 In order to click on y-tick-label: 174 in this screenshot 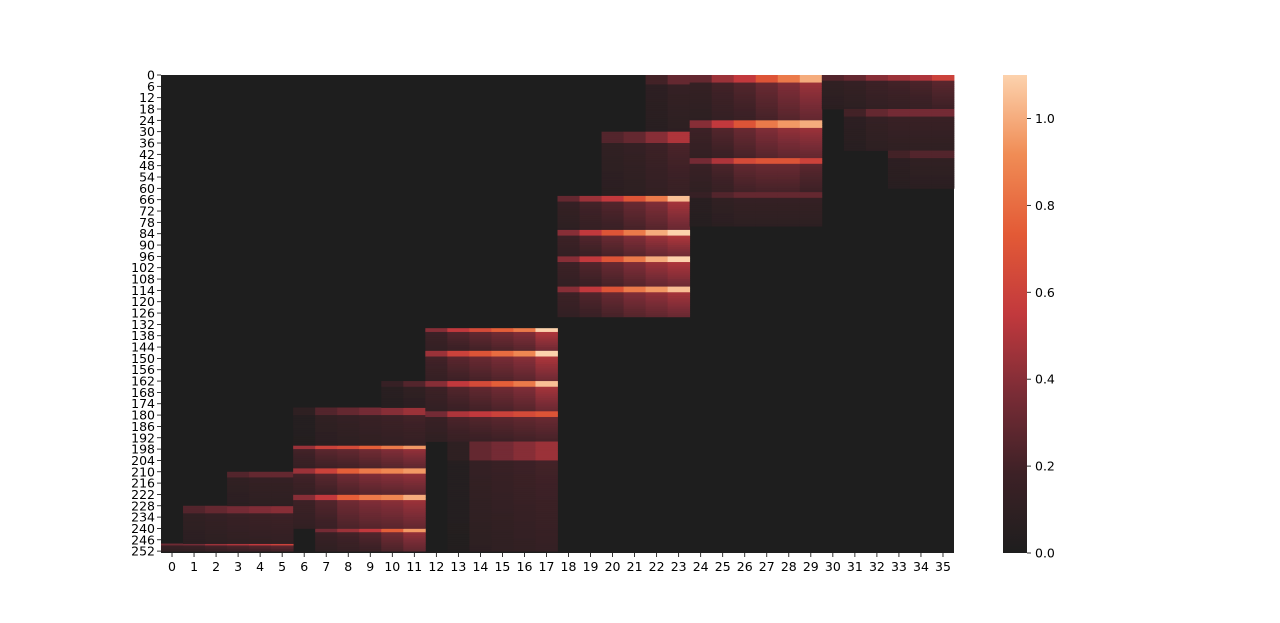, I will do `click(143, 403)`.